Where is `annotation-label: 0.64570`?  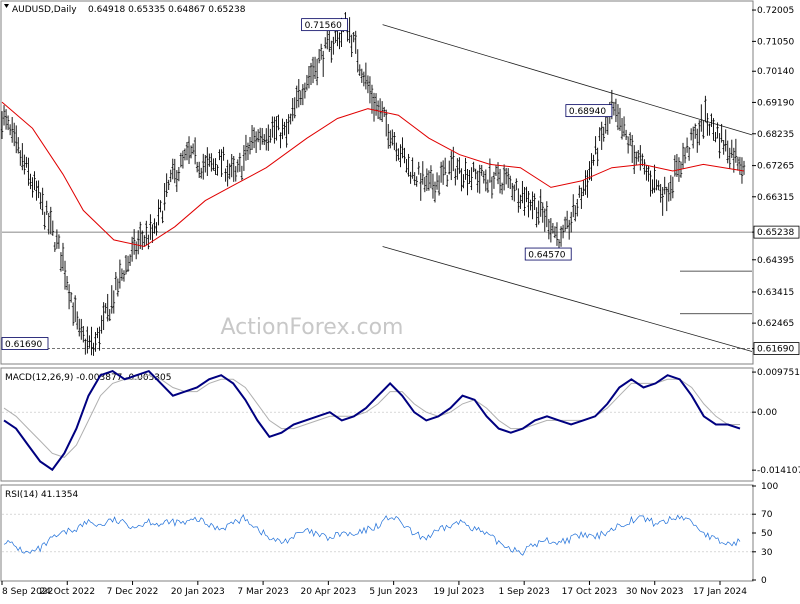 annotation-label: 0.64570 is located at coordinates (546, 256).